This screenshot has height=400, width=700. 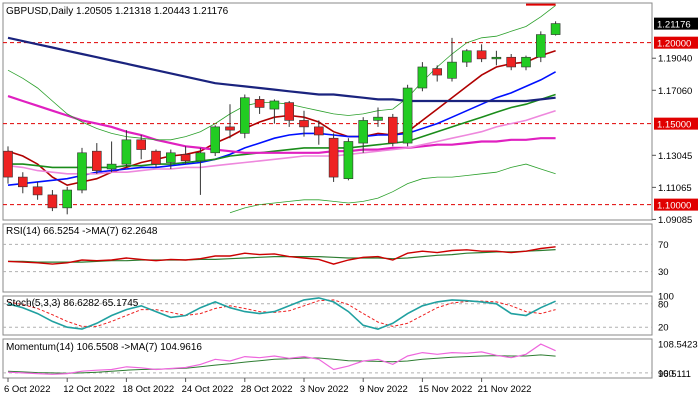 I want to click on stoch-grid, so click(x=327, y=315).